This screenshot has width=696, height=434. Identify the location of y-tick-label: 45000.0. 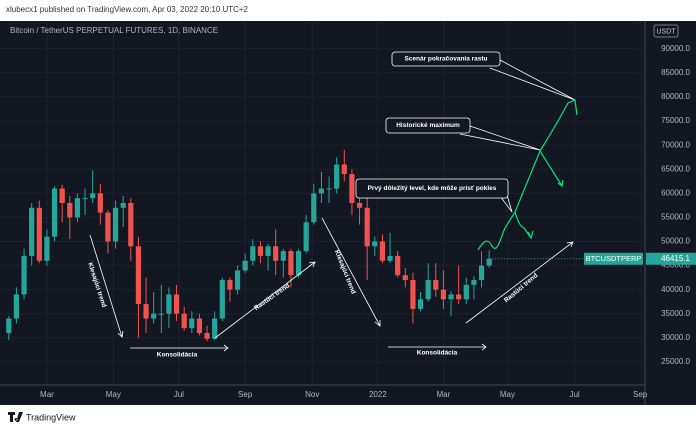
(675, 265).